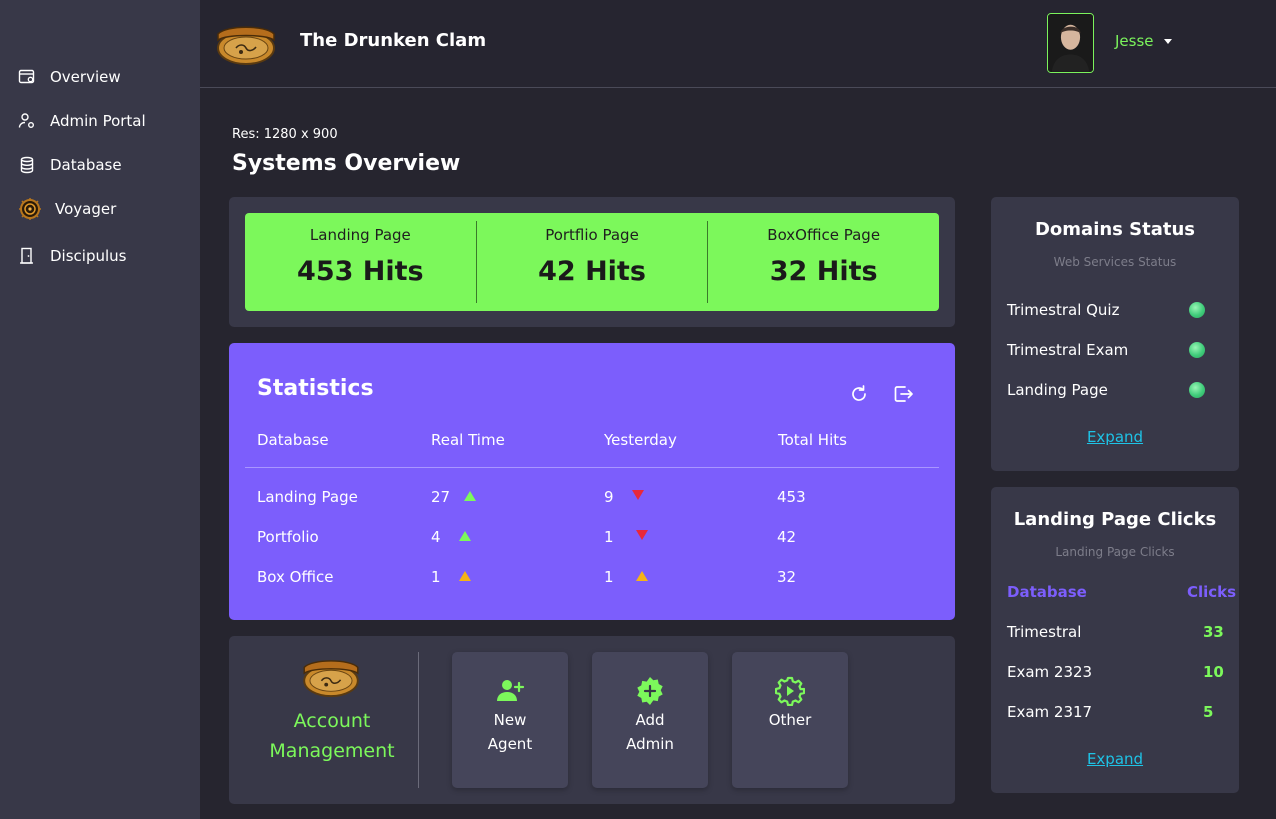 This screenshot has height=819, width=1276. Describe the element at coordinates (859, 394) in the screenshot. I see `refresh-icon` at that location.